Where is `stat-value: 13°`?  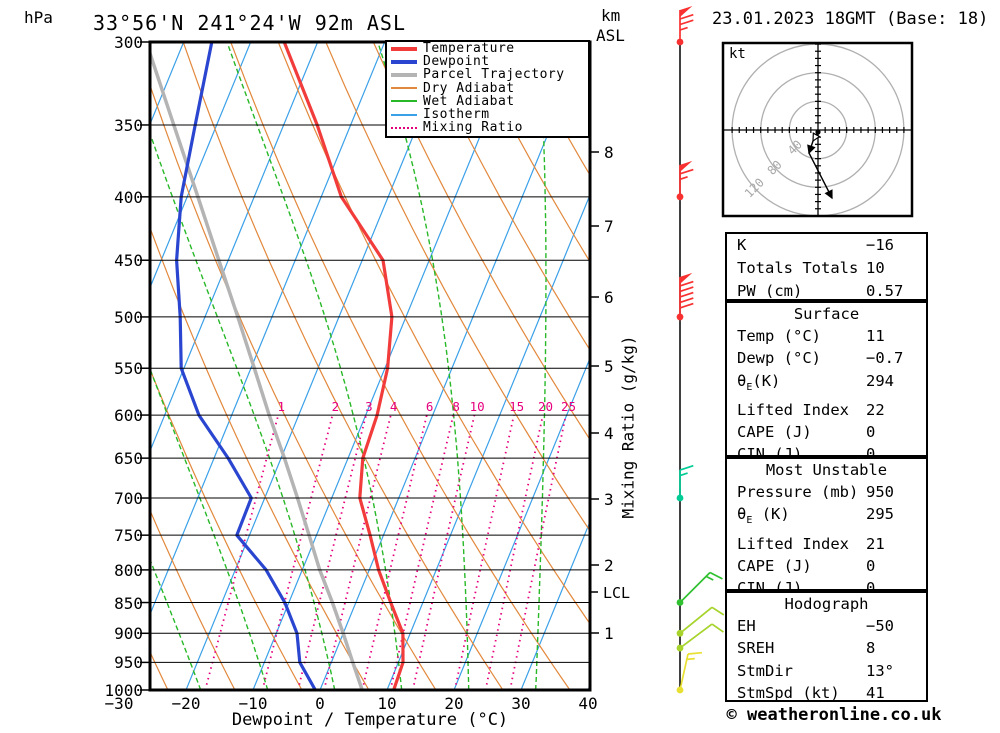 stat-value: 13° is located at coordinates (880, 670).